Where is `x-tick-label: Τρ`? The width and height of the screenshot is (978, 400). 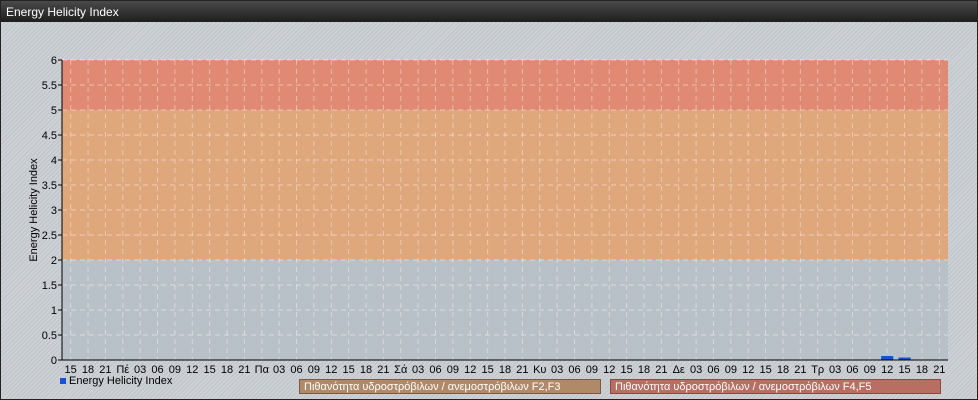 x-tick-label: Τρ is located at coordinates (817, 370).